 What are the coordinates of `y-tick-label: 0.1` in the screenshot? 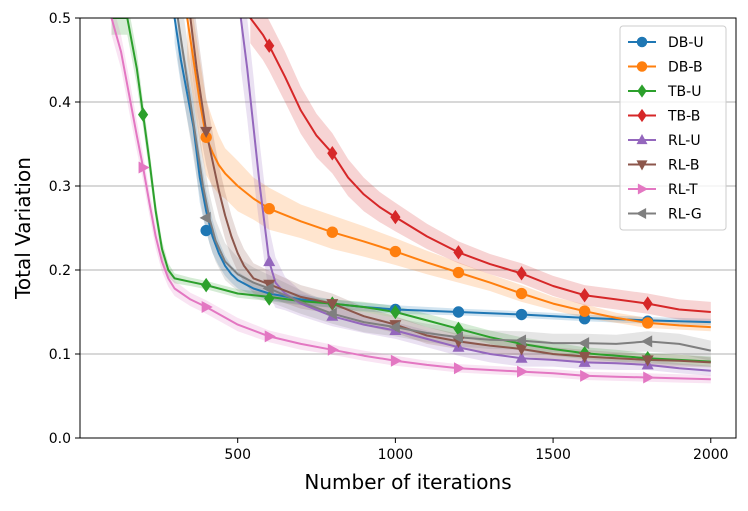 It's located at (60, 355).